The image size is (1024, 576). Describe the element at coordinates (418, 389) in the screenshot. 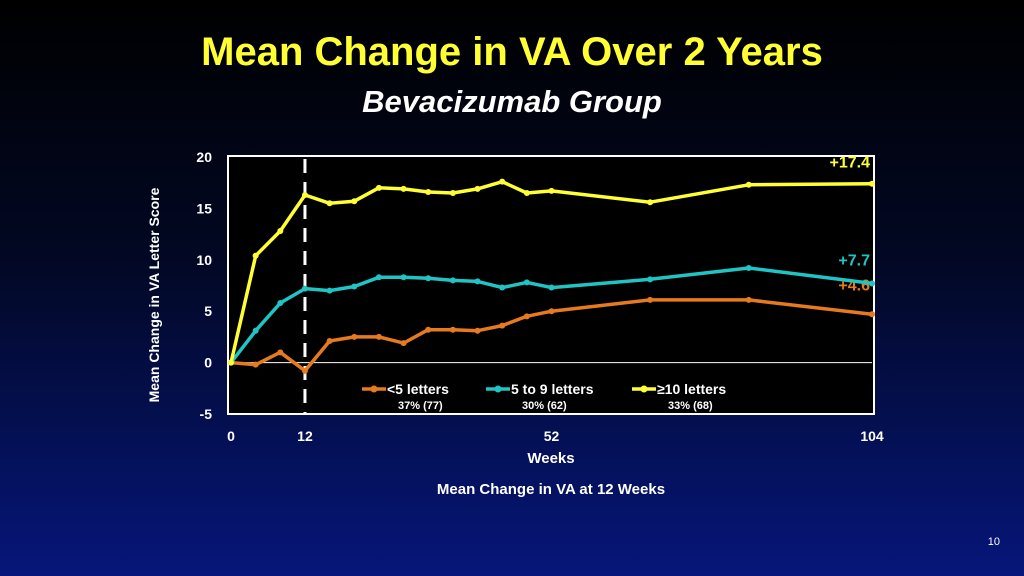

I see `legend-label: <5 letters` at that location.